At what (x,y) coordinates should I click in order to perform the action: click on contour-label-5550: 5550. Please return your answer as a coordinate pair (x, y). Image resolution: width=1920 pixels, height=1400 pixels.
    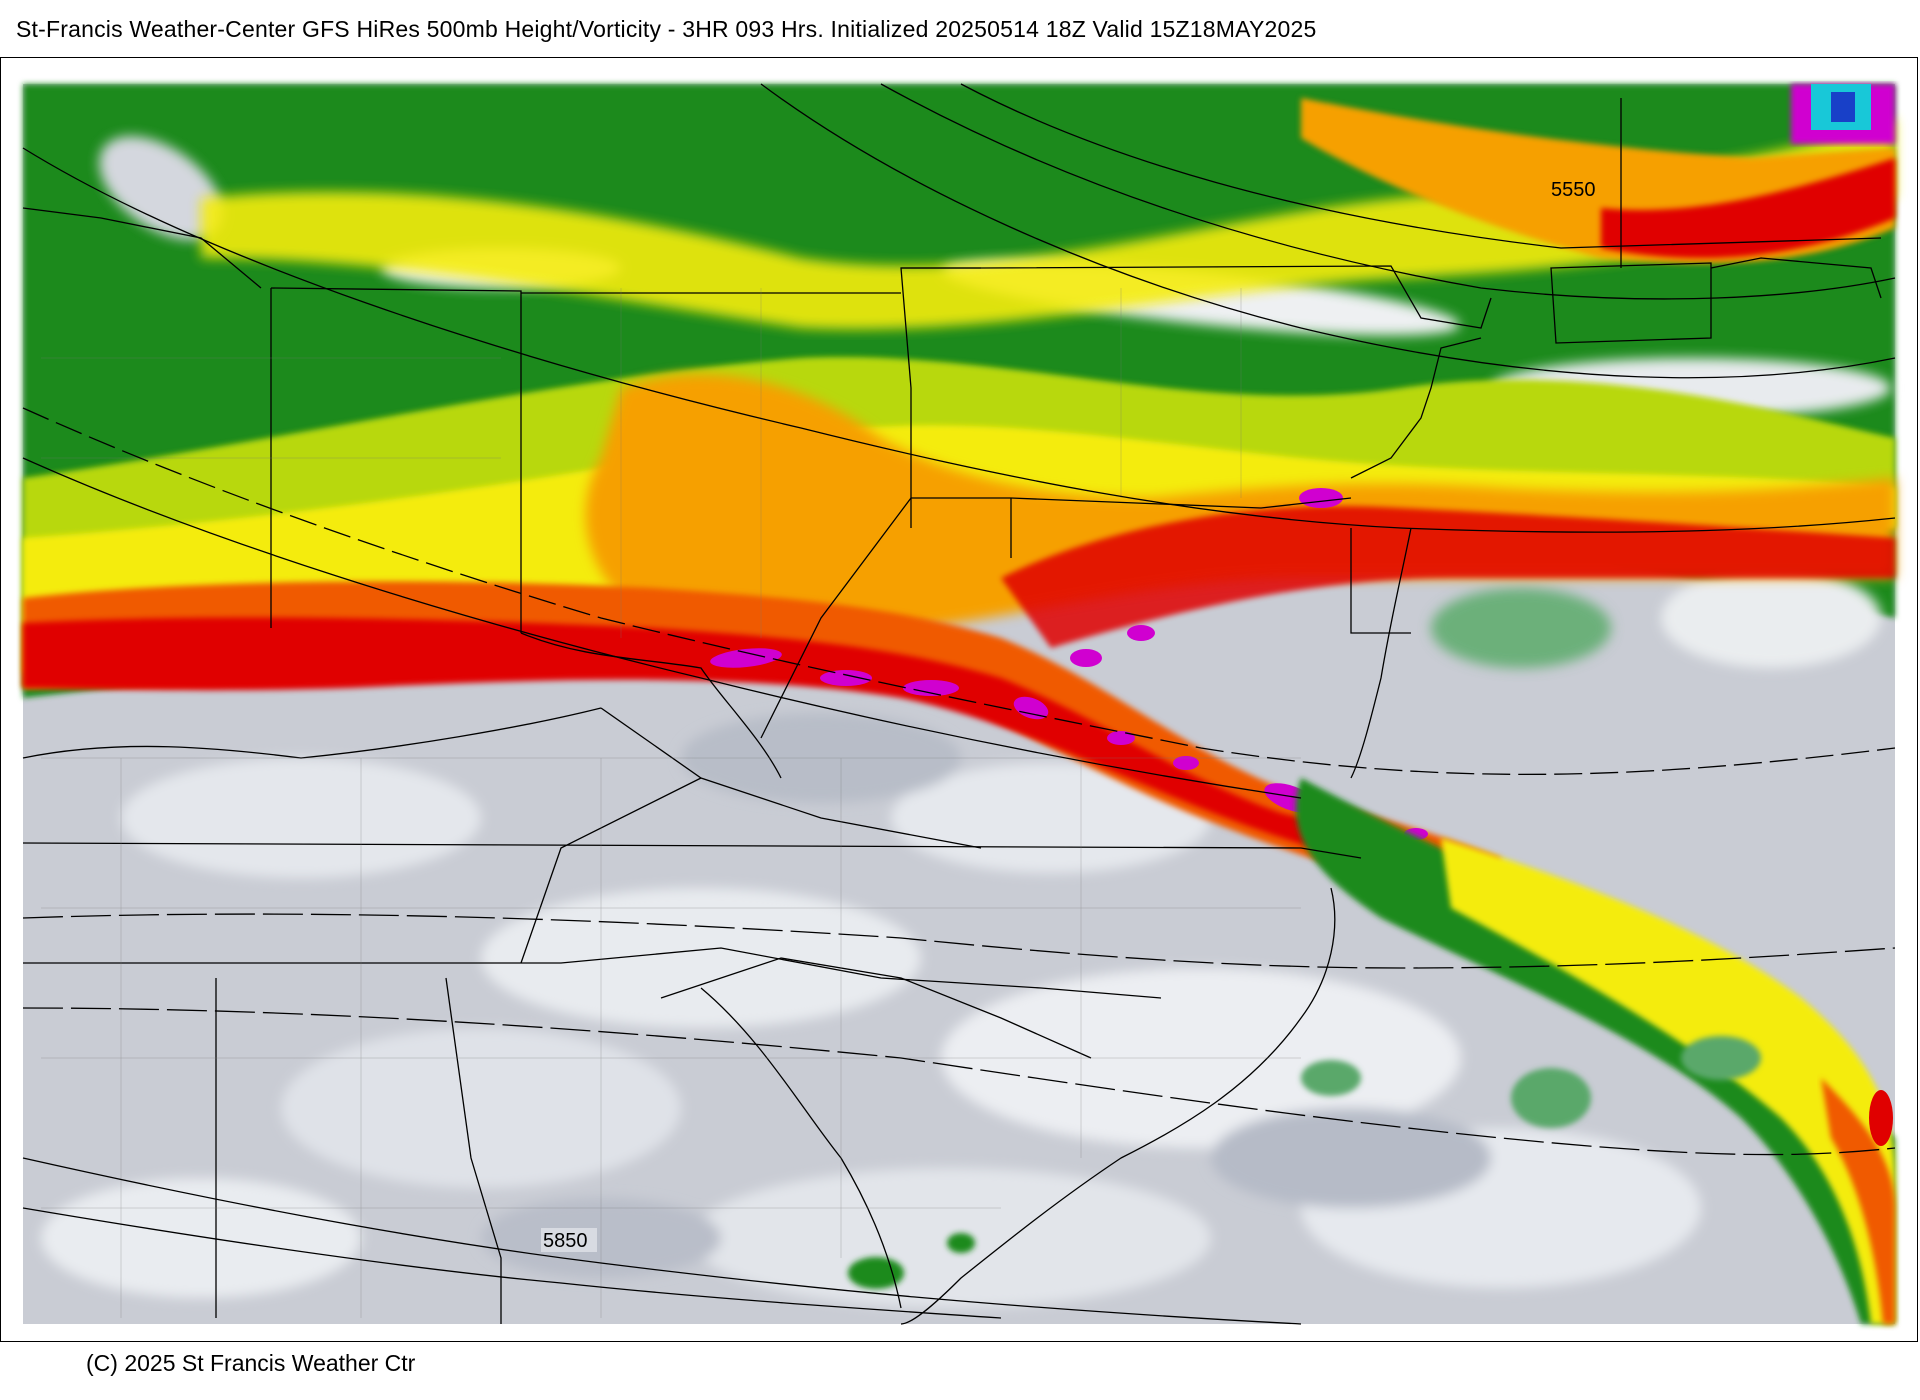
    Looking at the image, I should click on (1573, 190).